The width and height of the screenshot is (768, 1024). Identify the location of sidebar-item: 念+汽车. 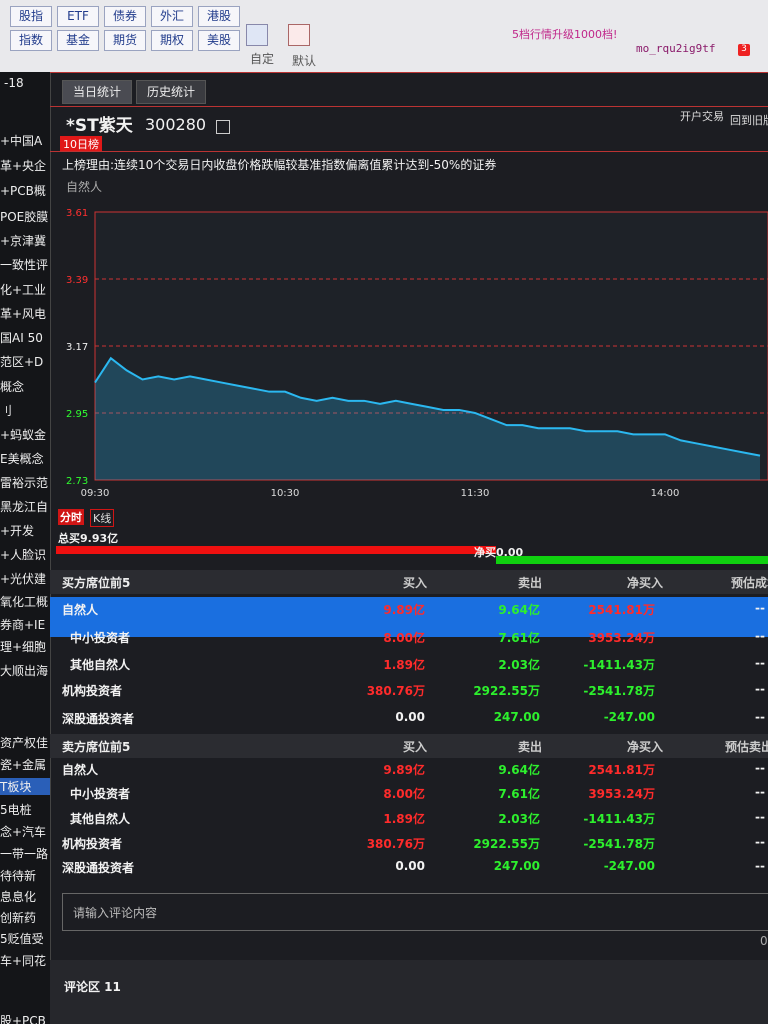
(23, 832).